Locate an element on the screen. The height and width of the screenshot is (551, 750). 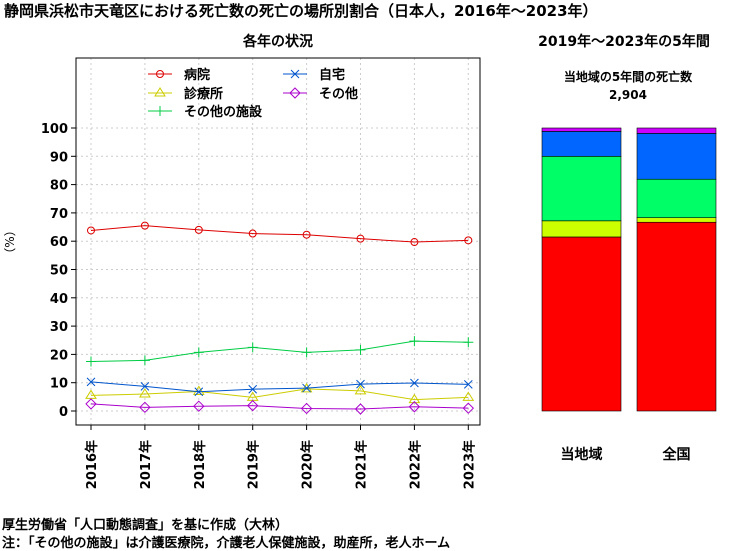
bar-chart-subtitle-value: 2,904 is located at coordinates (628, 95).